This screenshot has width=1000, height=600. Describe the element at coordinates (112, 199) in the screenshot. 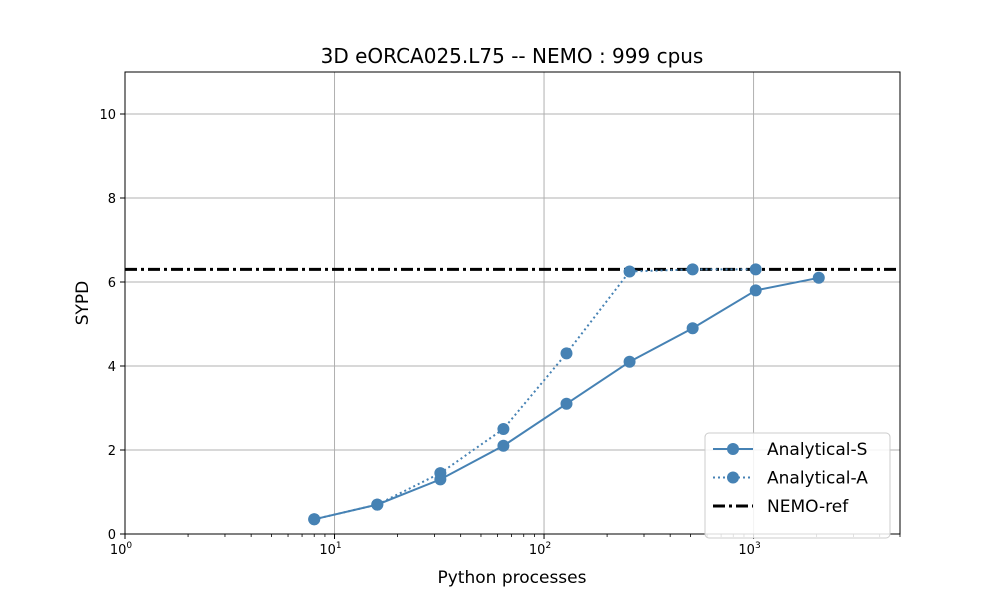

I see `y-tick-label: 8` at that location.